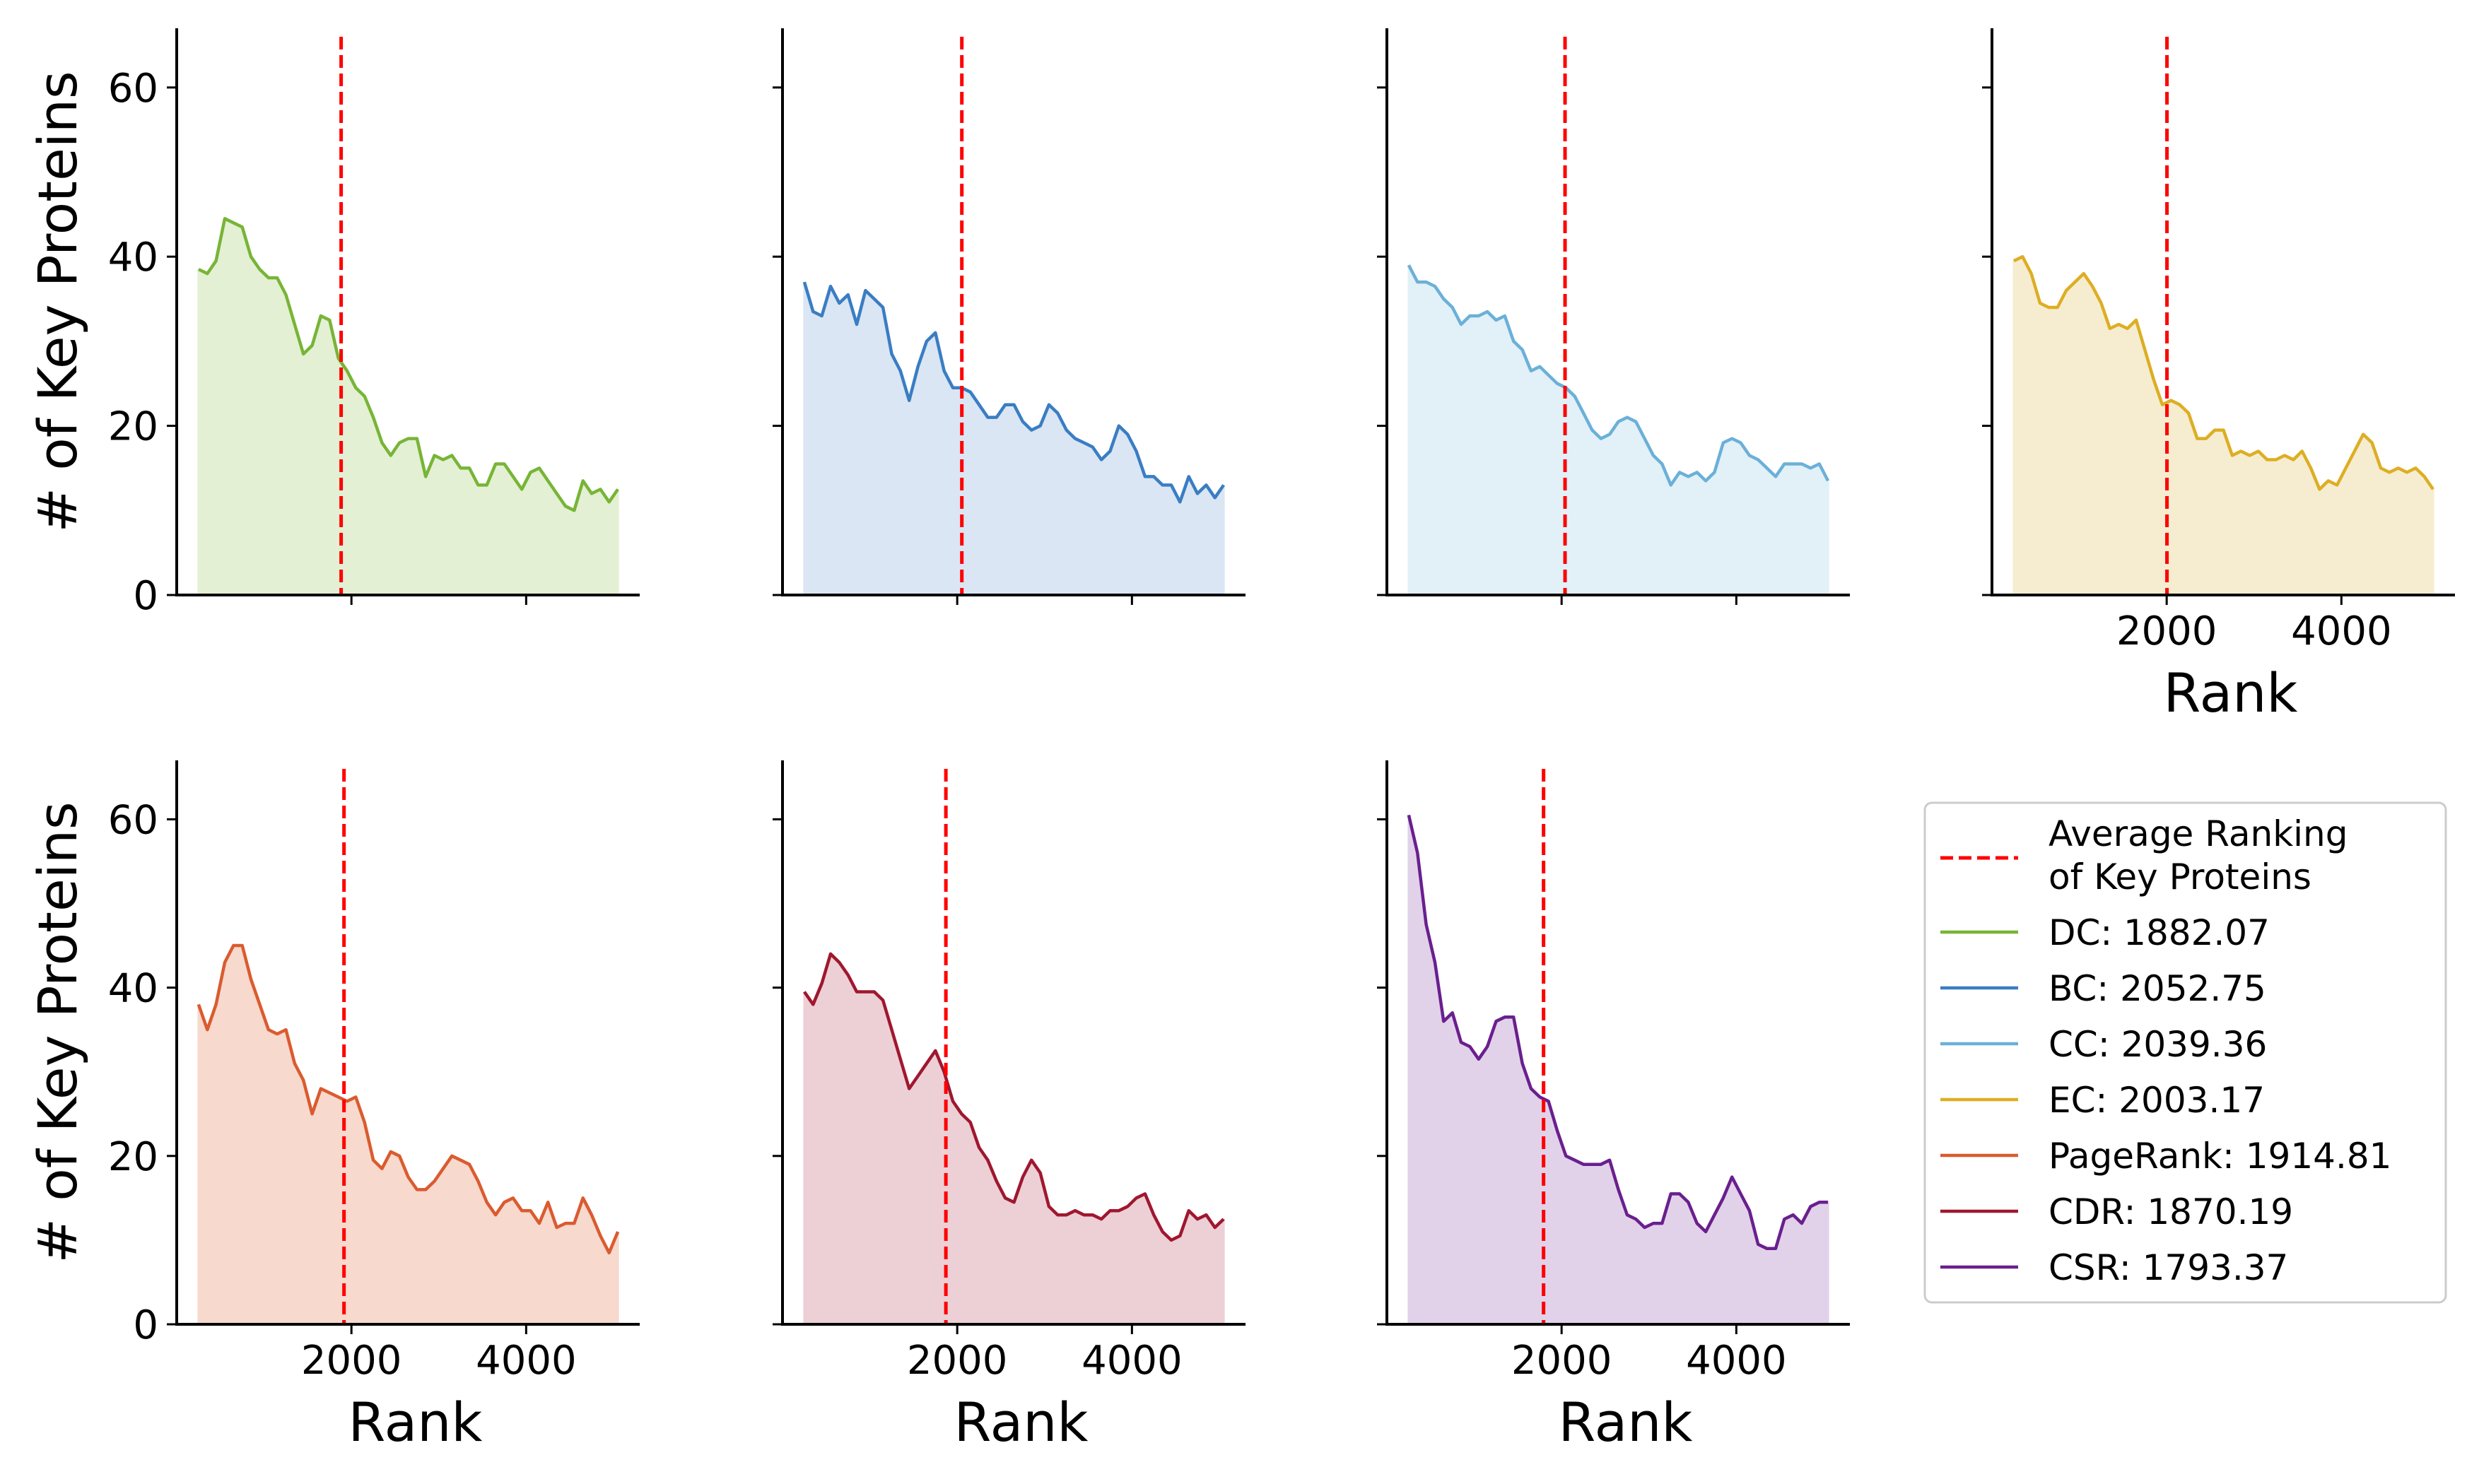 The image size is (2479, 1484). What do you see at coordinates (2159, 932) in the screenshot?
I see `legend-label-dc: DC: 1882.07` at bounding box center [2159, 932].